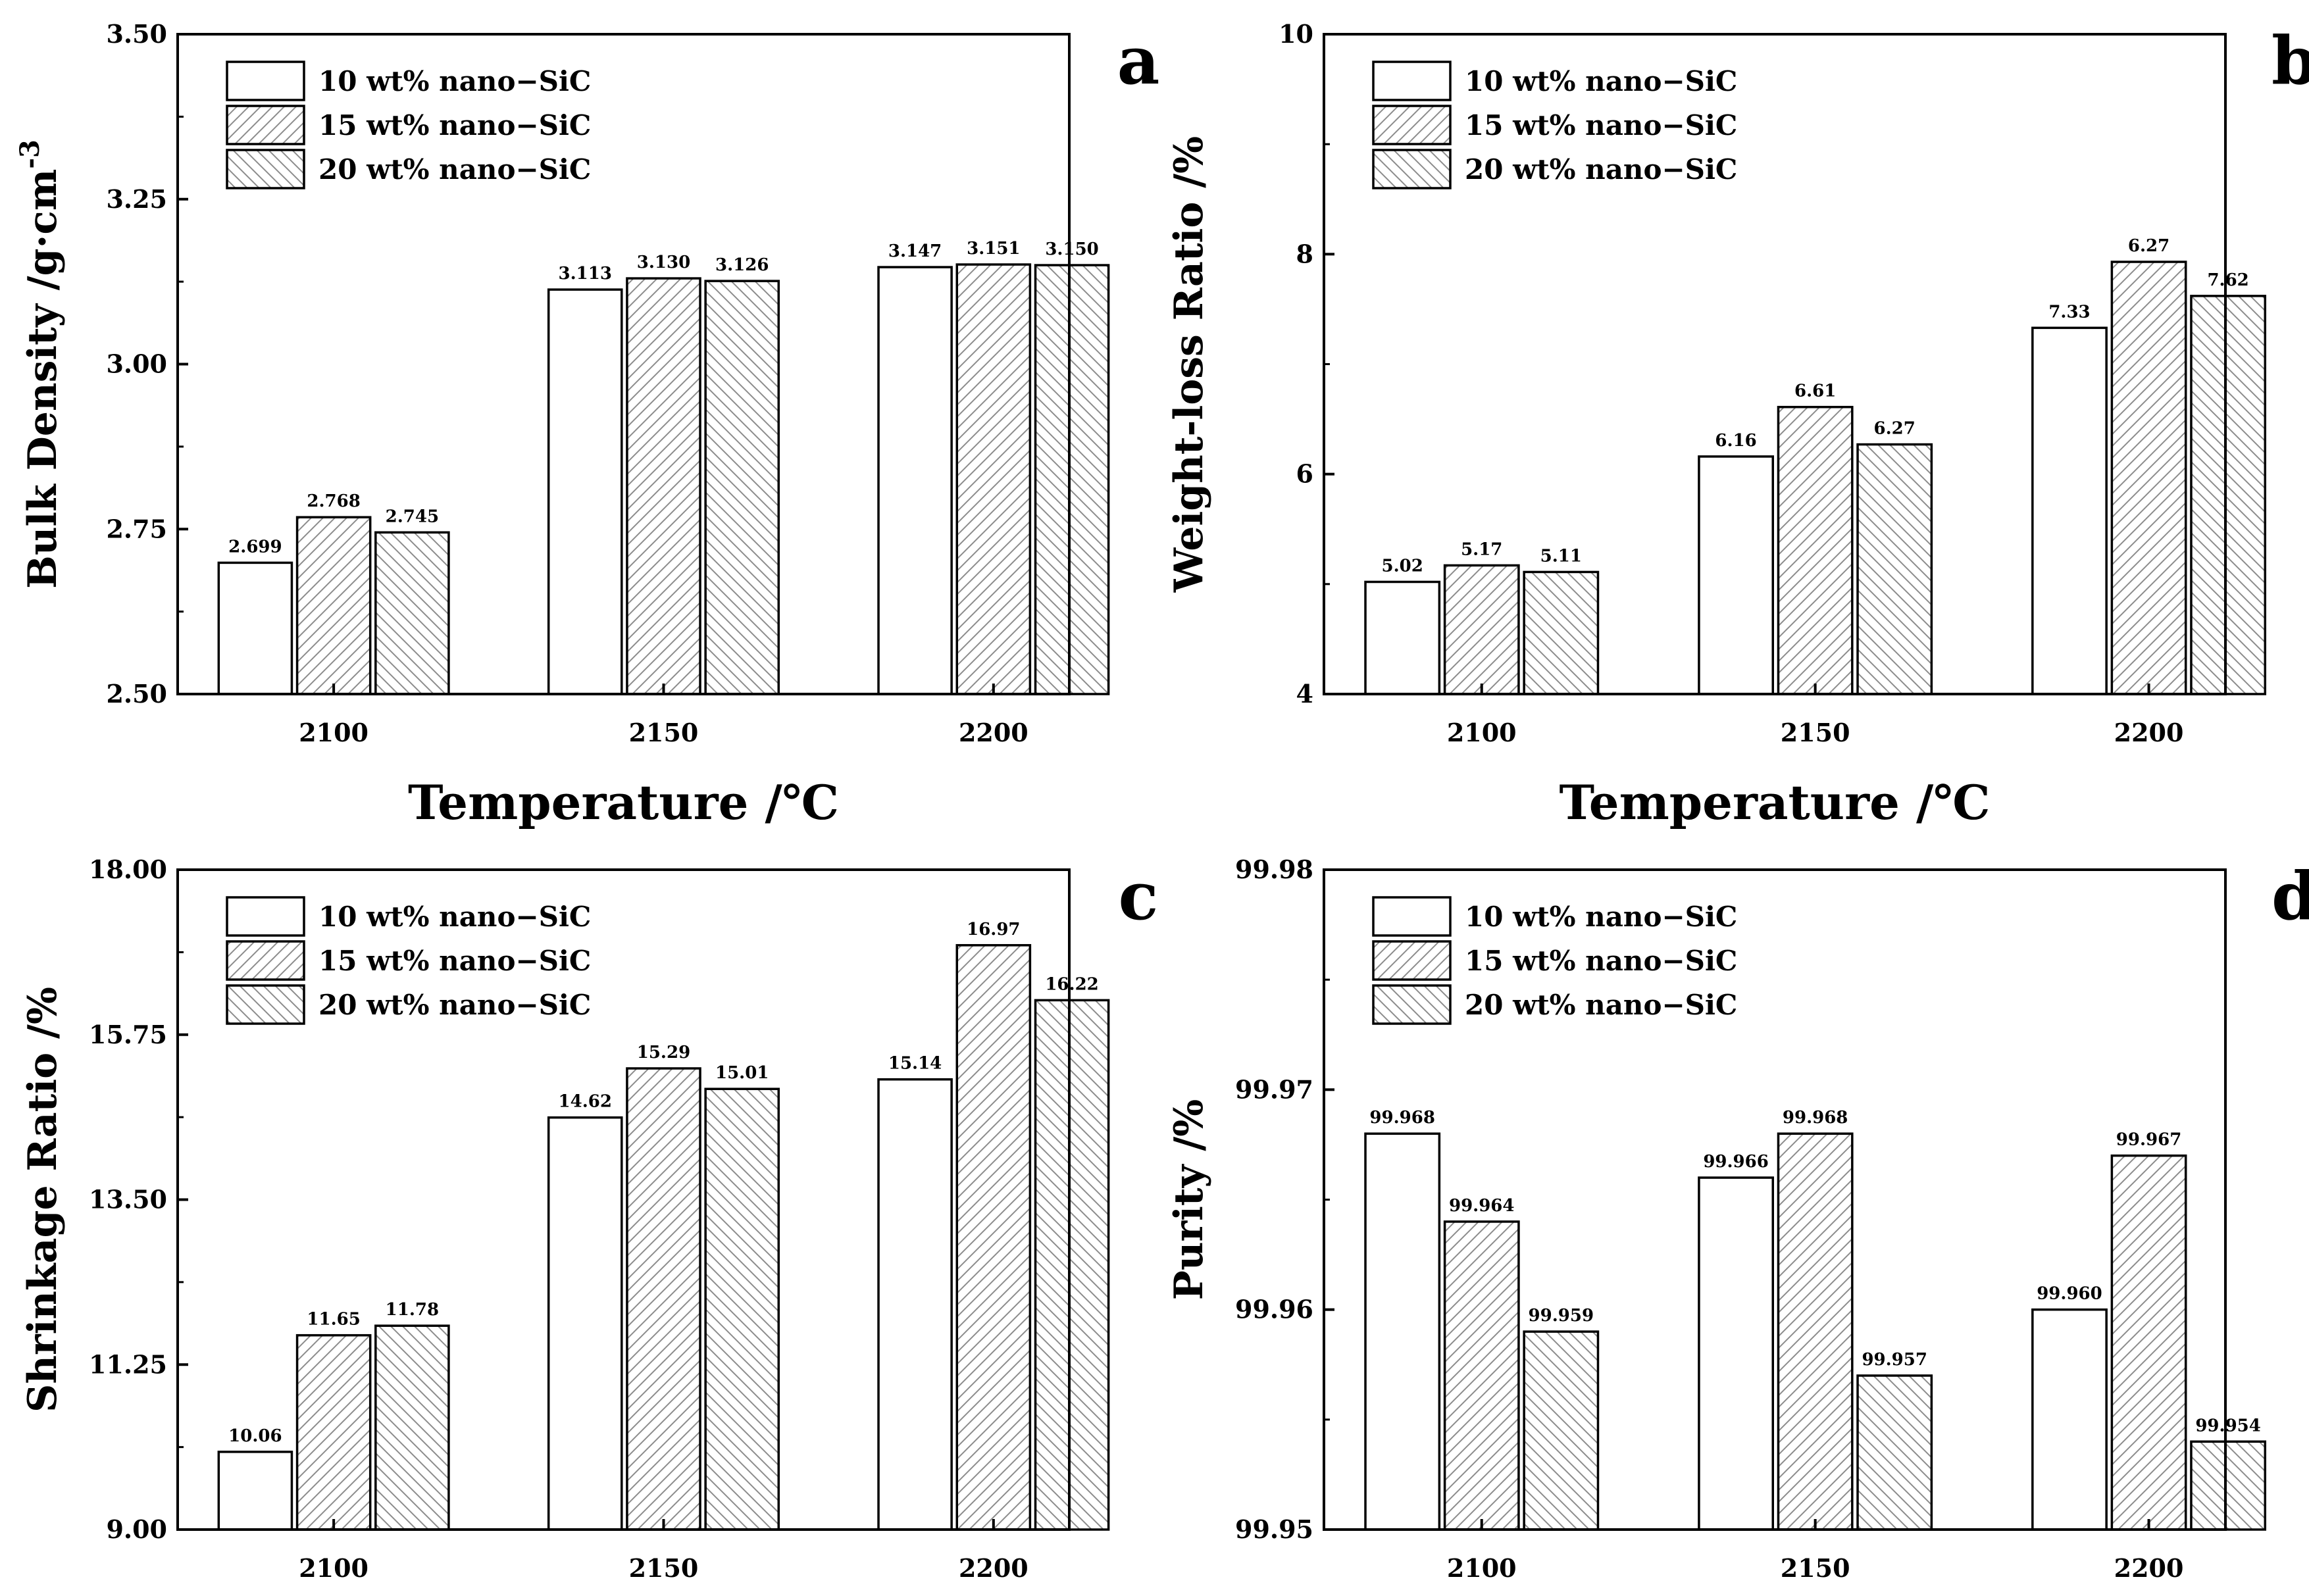 The height and width of the screenshot is (1596, 2309). What do you see at coordinates (1274, 1529) in the screenshot?
I see `y-tick-label-d: 99.95` at bounding box center [1274, 1529].